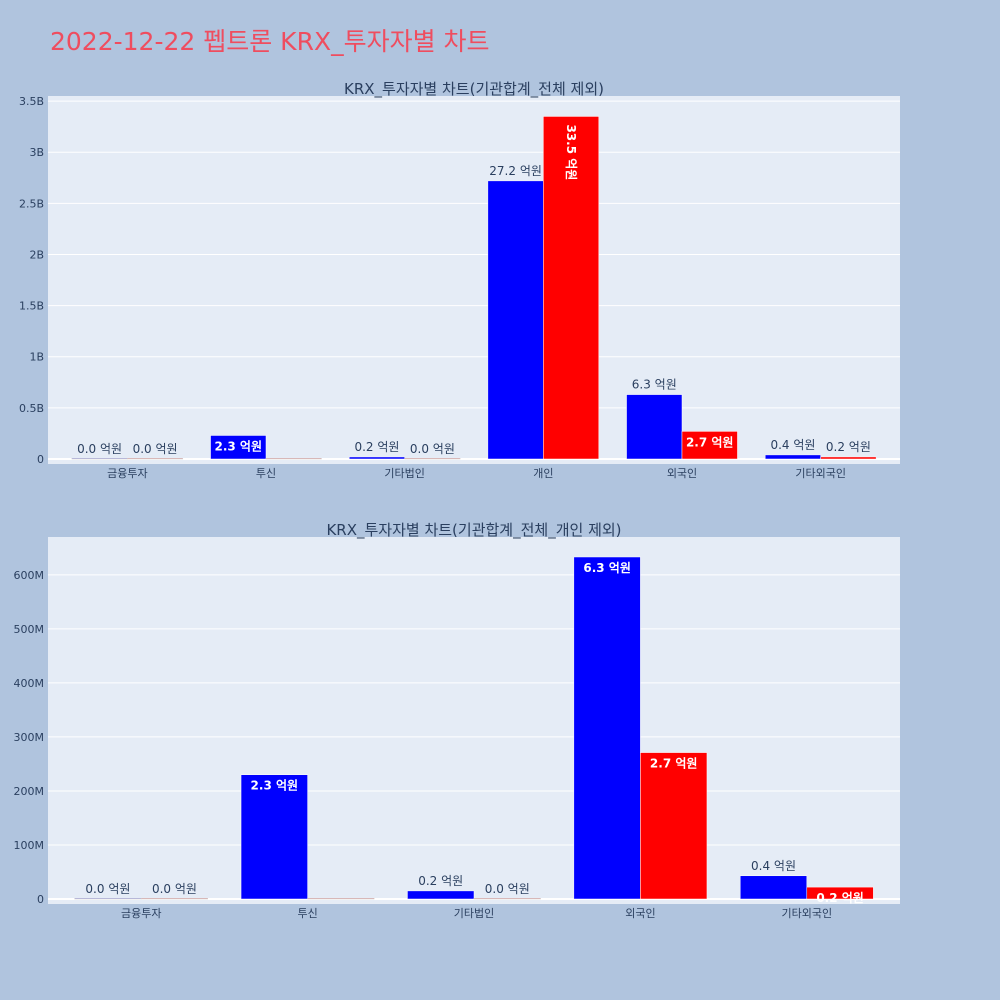 The height and width of the screenshot is (1000, 1000). I want to click on bar-개인-1, so click(515, 320).